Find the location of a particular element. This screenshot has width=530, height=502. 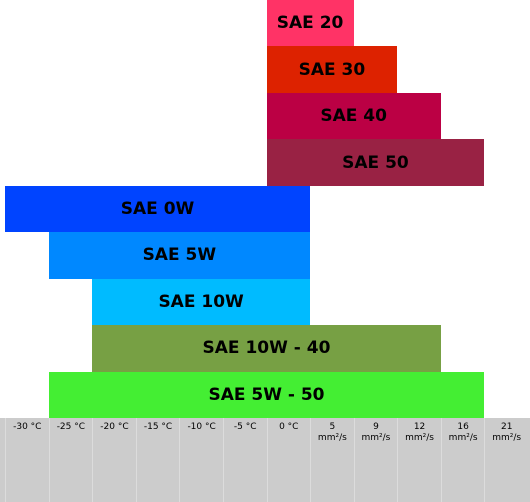

range-bar: SAE 10W is located at coordinates (201, 302).